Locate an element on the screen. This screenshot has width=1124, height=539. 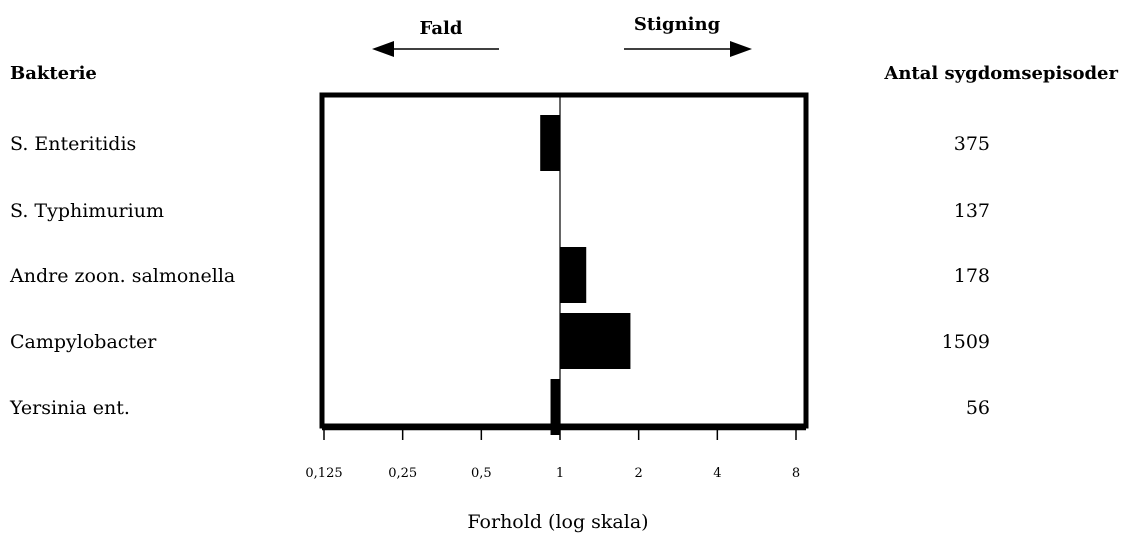
count-labels: 375 137 178 1509 56 is located at coordinates (966, 276).